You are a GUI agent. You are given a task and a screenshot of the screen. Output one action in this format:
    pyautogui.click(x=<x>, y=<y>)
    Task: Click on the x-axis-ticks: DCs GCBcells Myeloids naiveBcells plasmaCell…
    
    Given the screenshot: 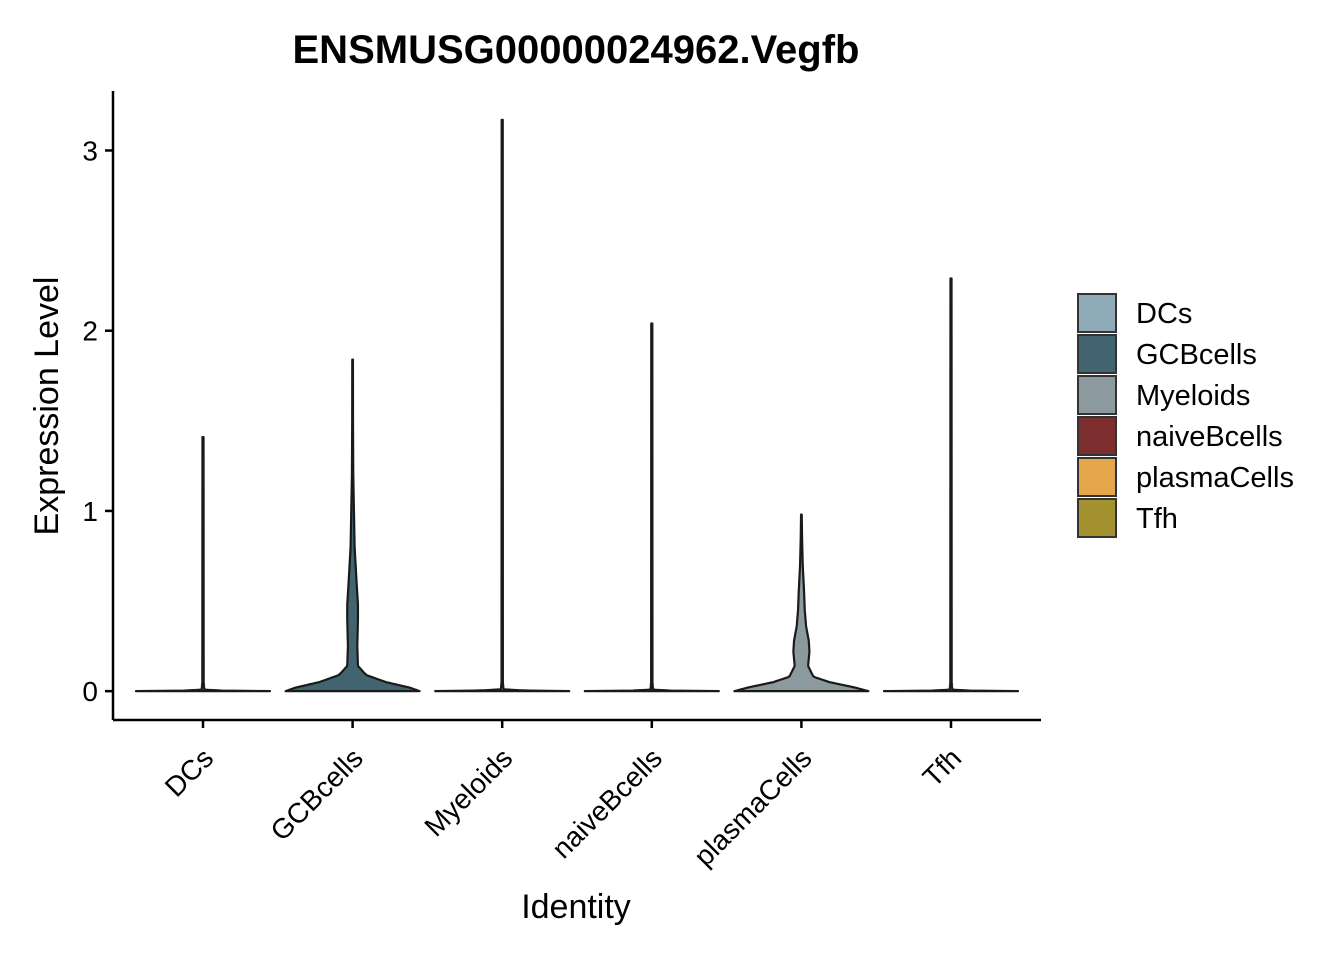 What is the action you would take?
    pyautogui.click(x=563, y=796)
    